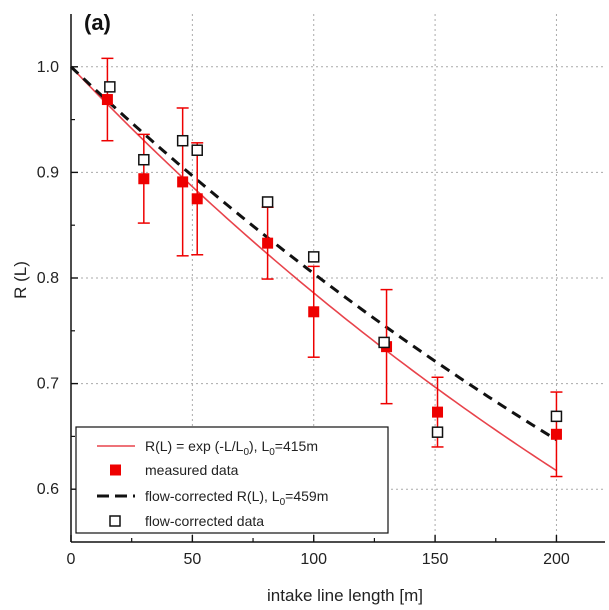 This screenshot has width=609, height=610. What do you see at coordinates (20, 280) in the screenshot?
I see `y-axis-title: R (L)` at bounding box center [20, 280].